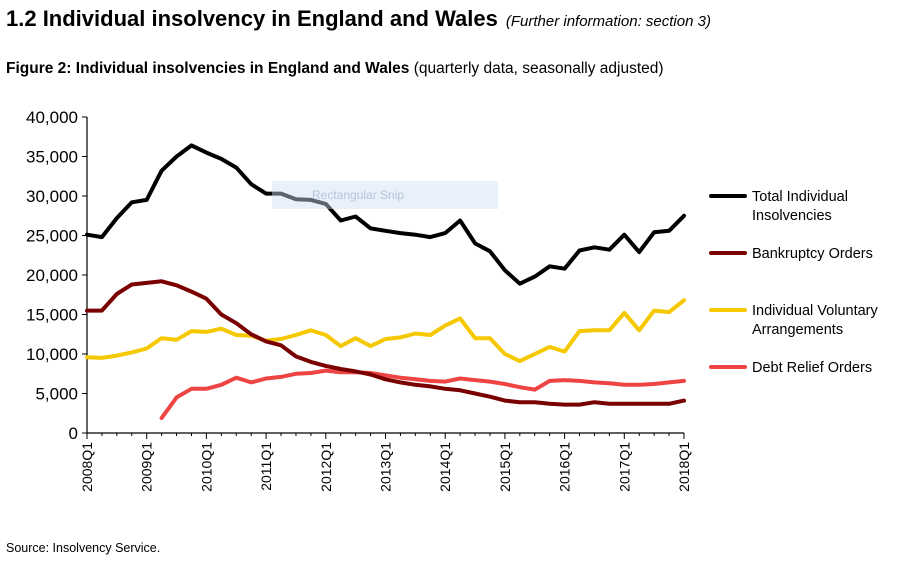 Image resolution: width=900 pixels, height=581 pixels. I want to click on y-tick-label: 0, so click(73, 433).